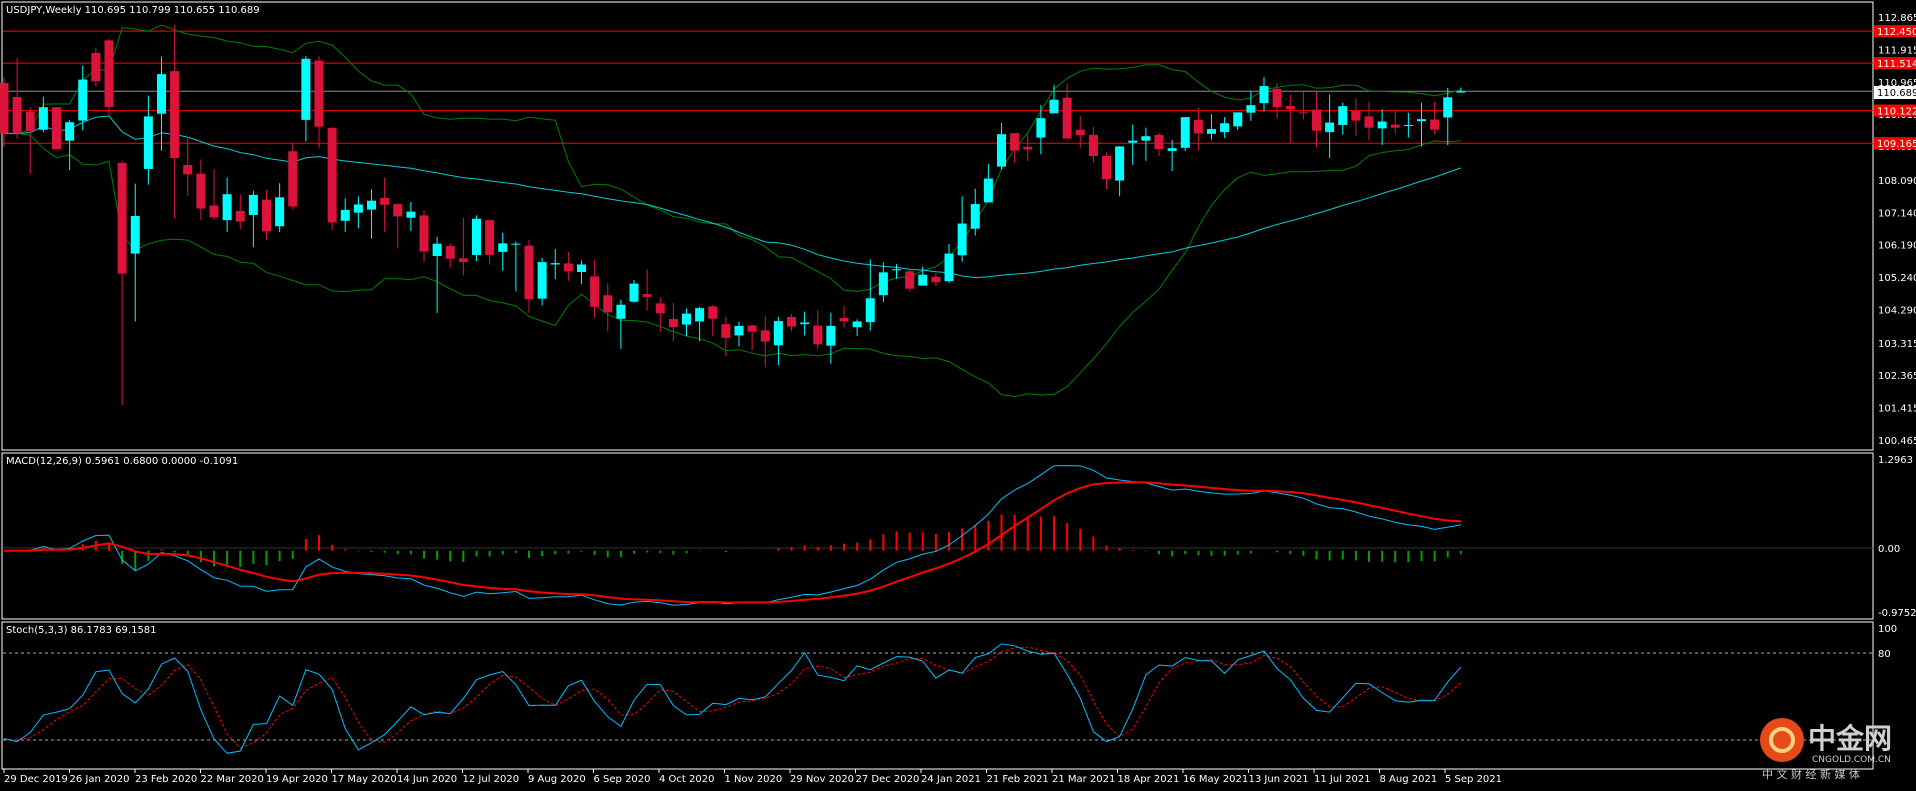 The width and height of the screenshot is (1916, 791). Describe the element at coordinates (745, 542) in the screenshot. I see `macd-histogram` at that location.